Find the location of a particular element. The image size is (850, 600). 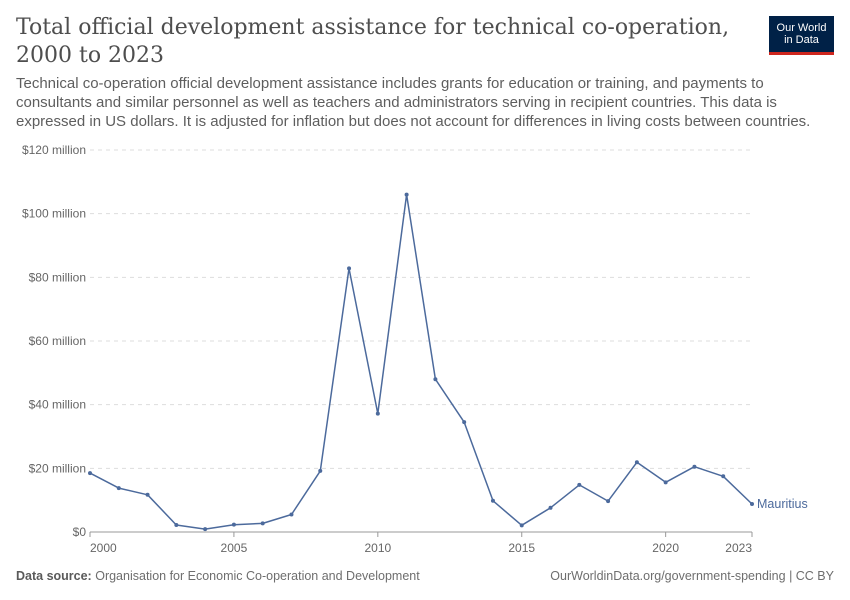

y-tick-label: $100 million is located at coordinates (54, 214).